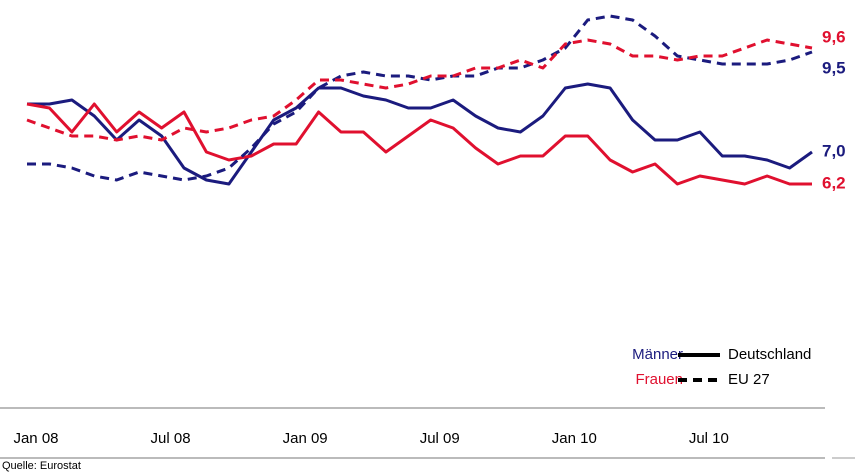 Image resolution: width=855 pixels, height=473 pixels. I want to click on end-label: 9,5, so click(834, 67).